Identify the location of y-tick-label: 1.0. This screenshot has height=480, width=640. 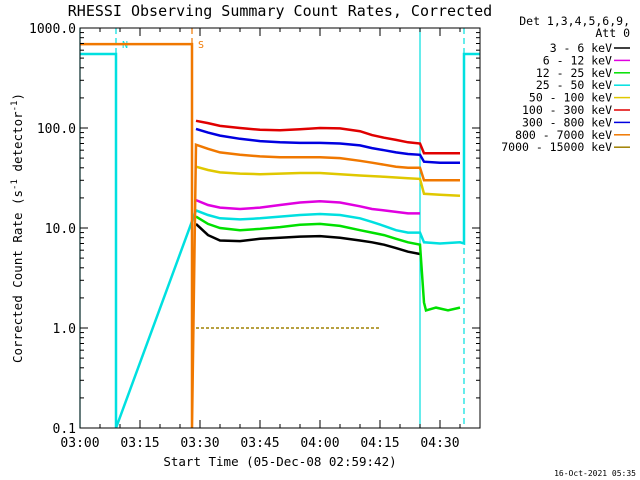
(64, 329).